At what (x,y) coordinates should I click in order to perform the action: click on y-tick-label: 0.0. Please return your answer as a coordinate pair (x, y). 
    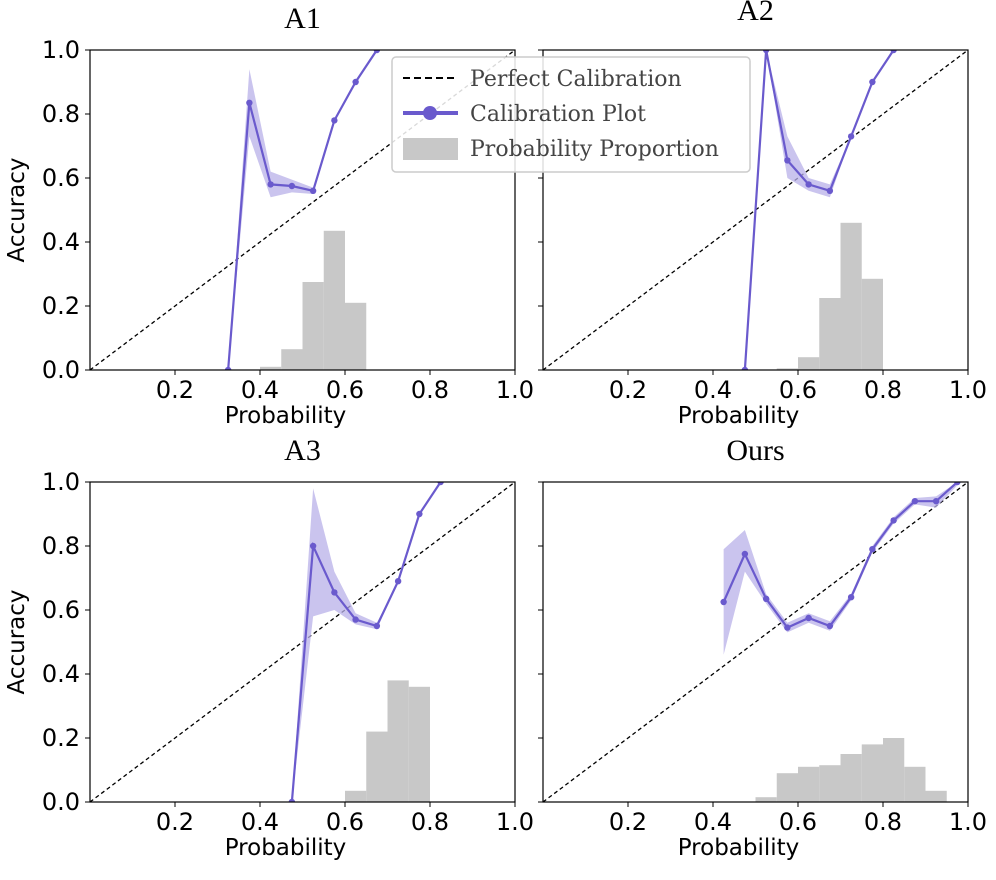
    Looking at the image, I should click on (61, 370).